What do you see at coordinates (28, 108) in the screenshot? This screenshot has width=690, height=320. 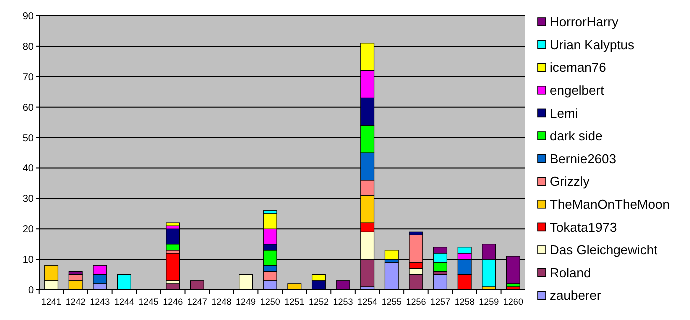 I see `y-tick-label: 60` at bounding box center [28, 108].